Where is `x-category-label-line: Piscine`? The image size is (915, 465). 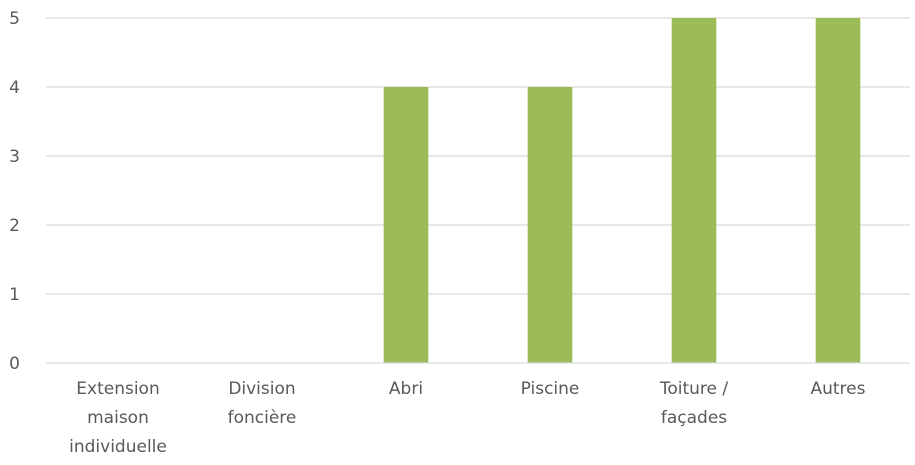
x-category-label-line: Piscine is located at coordinates (550, 389).